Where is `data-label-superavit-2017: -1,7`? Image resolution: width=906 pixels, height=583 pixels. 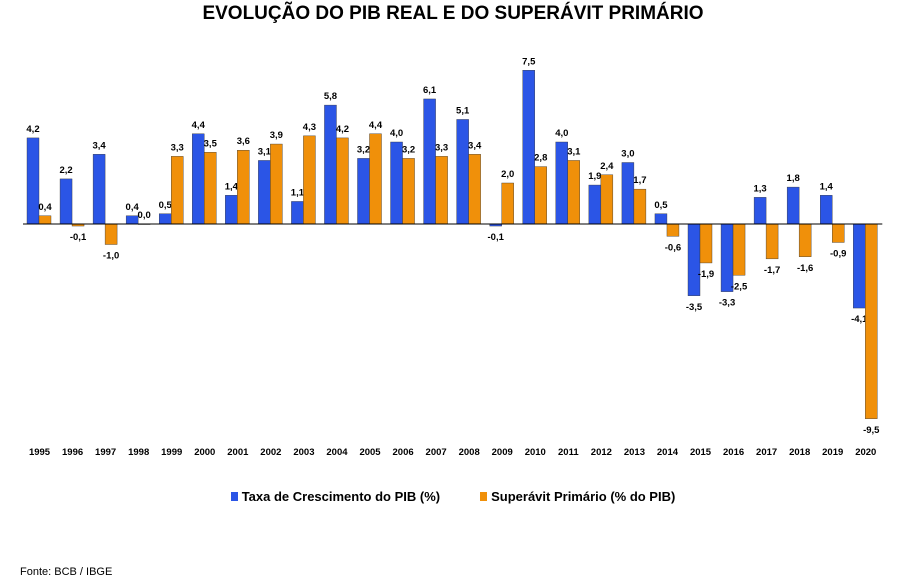 data-label-superavit-2017: -1,7 is located at coordinates (772, 270).